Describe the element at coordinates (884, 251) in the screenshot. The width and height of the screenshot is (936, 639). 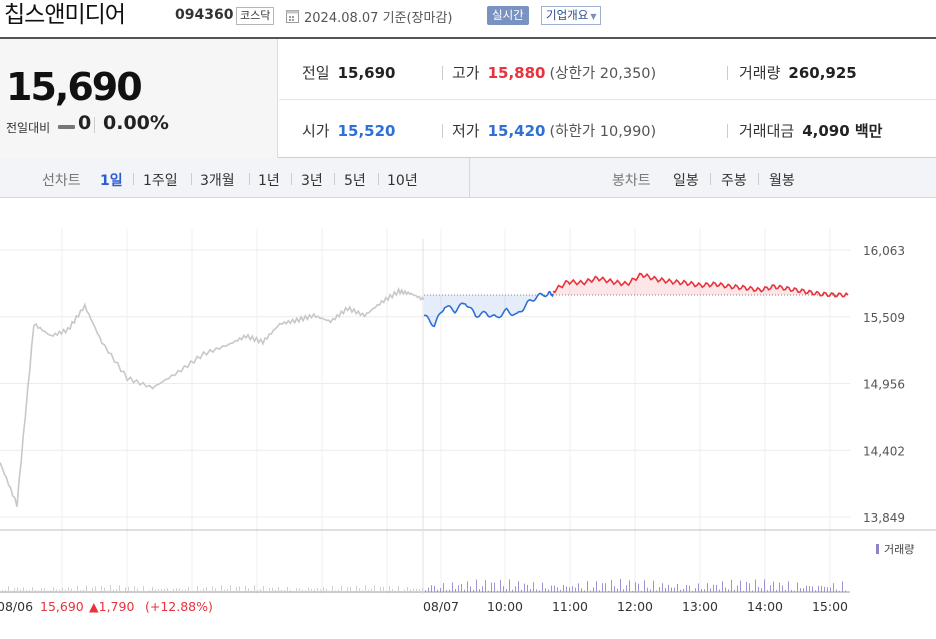
I see `y-tick-label: 16,063` at that location.